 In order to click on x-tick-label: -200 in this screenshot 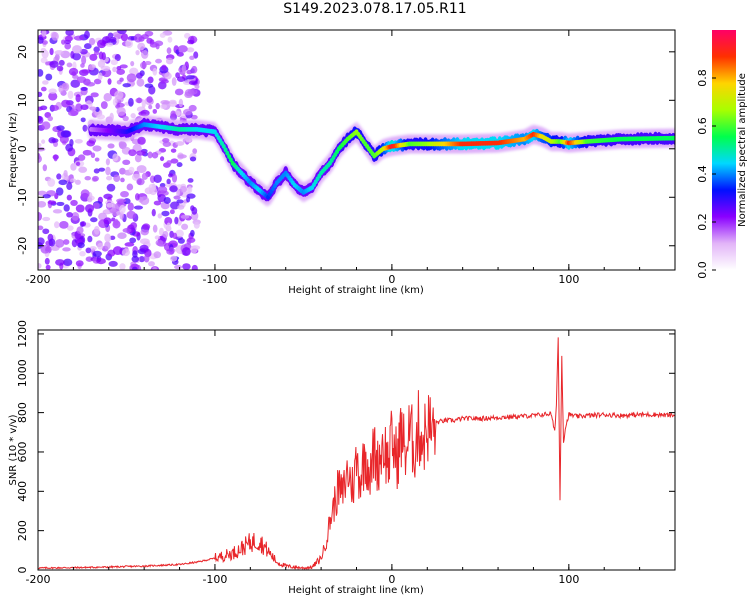, I will do `click(38, 579)`.